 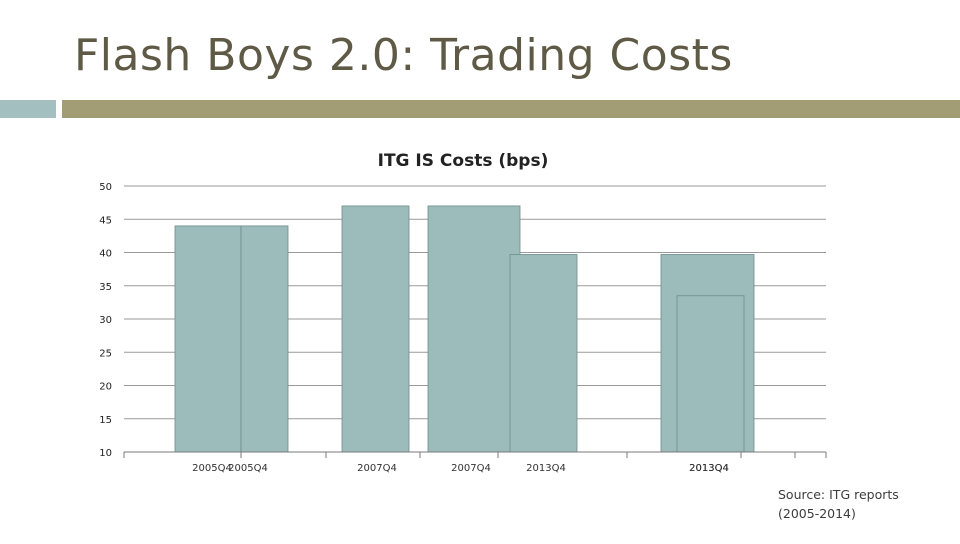 What do you see at coordinates (105, 254) in the screenshot?
I see `y-tick-label: 40` at bounding box center [105, 254].